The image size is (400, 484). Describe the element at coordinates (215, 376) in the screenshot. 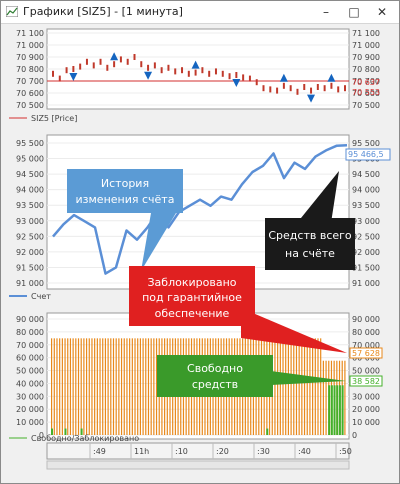

I see `free-callout` at that location.